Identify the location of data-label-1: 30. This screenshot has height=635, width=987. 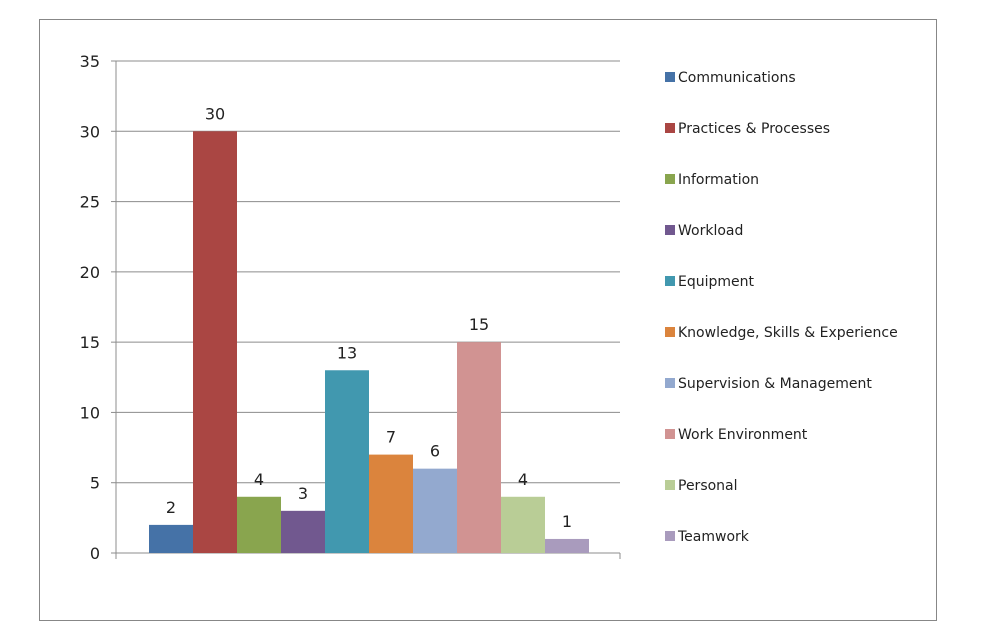
(215, 113).